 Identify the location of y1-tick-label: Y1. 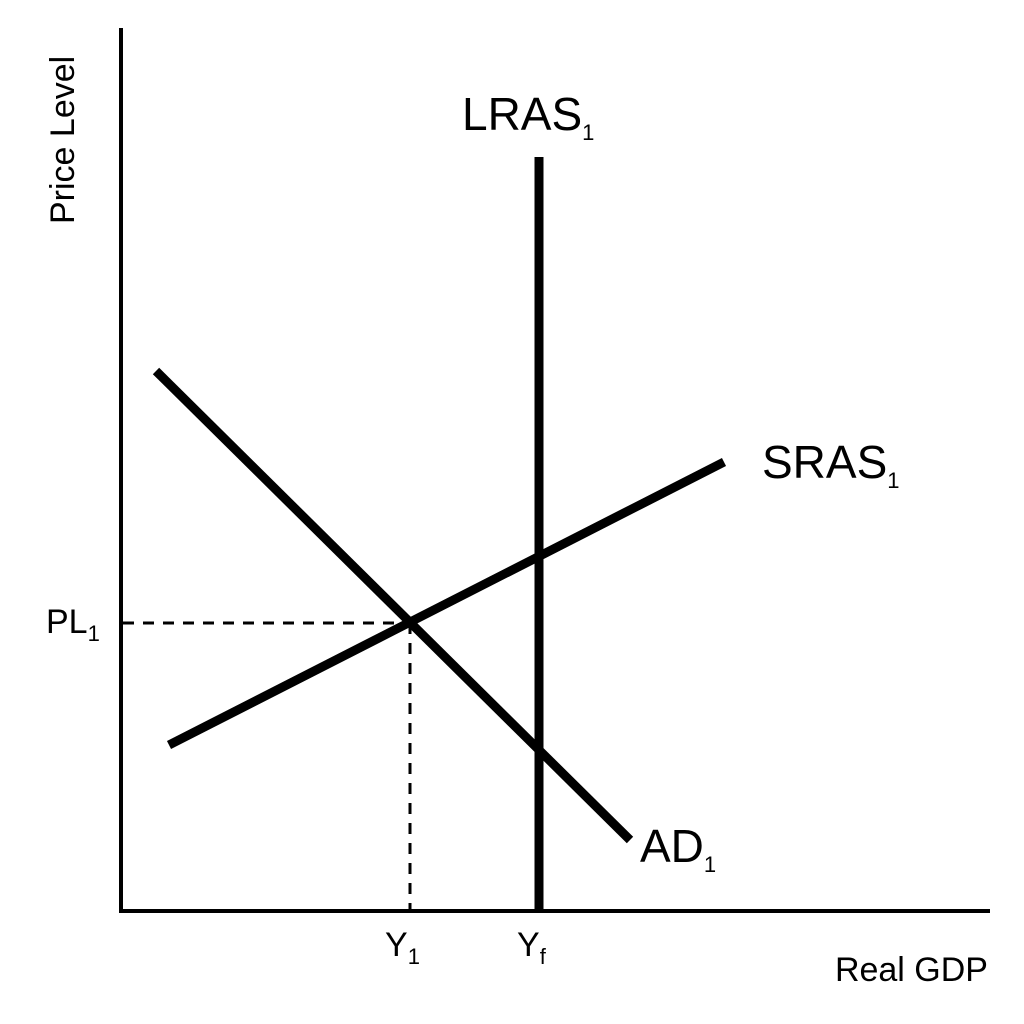
(402, 947).